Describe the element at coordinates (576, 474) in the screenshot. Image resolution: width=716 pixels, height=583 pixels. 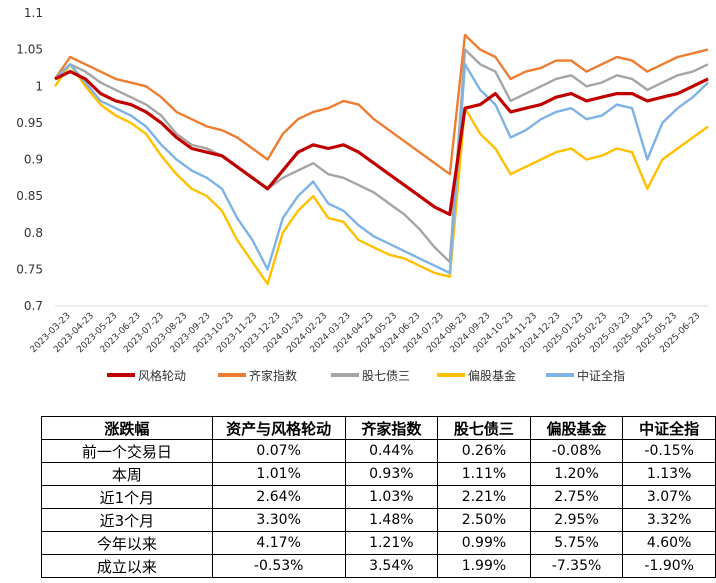
I see `table-cell: 1.20%` at that location.